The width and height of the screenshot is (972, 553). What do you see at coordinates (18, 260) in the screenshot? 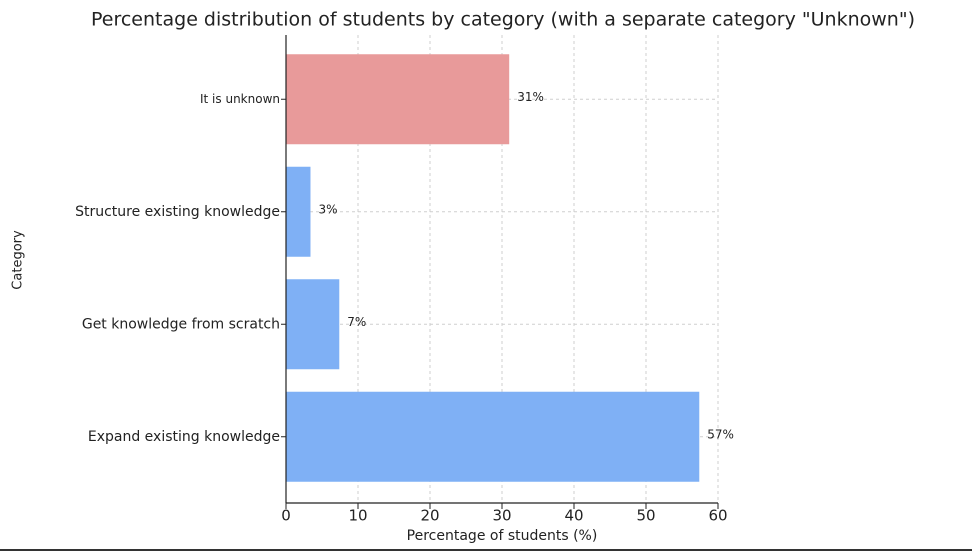
I see `y-axis-label: Category` at bounding box center [18, 260].